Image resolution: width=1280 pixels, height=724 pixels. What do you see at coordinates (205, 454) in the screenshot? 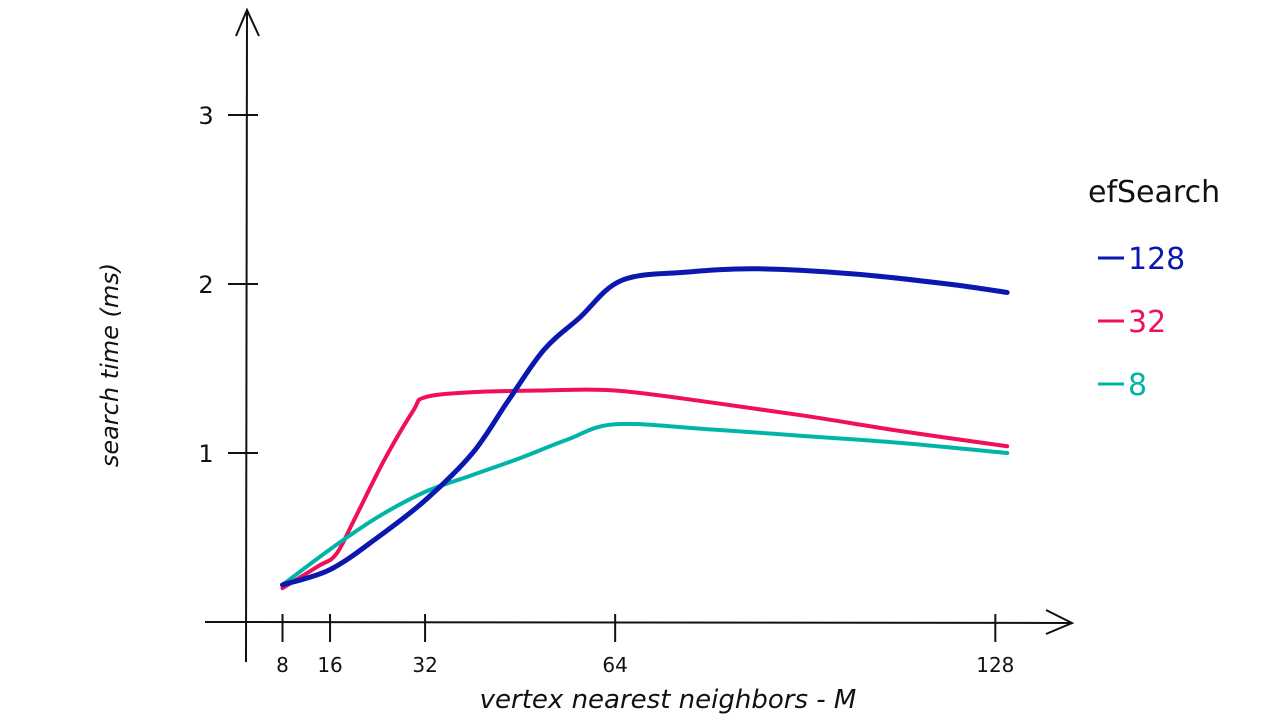
I see `y-tick-label: 1` at bounding box center [205, 454].